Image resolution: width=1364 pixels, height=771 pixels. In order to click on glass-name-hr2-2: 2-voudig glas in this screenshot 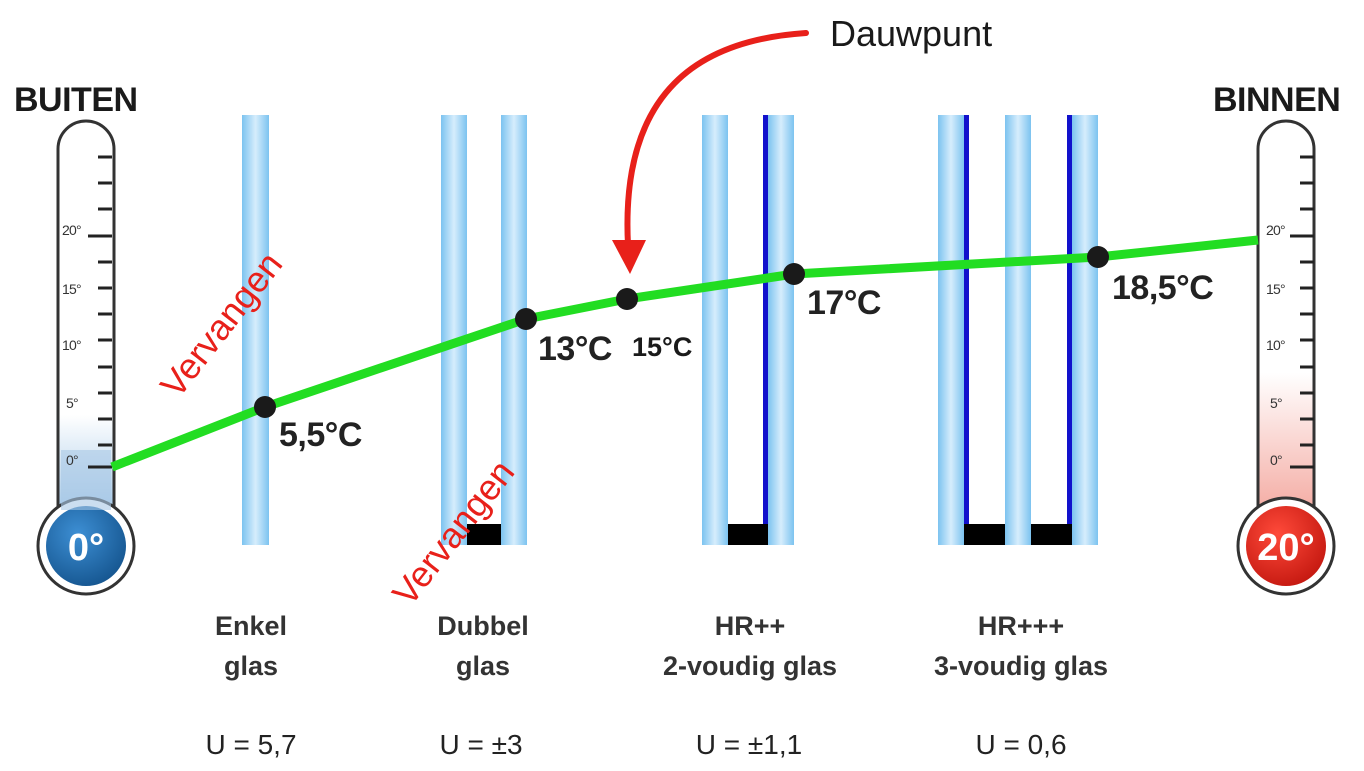, I will do `click(750, 666)`.